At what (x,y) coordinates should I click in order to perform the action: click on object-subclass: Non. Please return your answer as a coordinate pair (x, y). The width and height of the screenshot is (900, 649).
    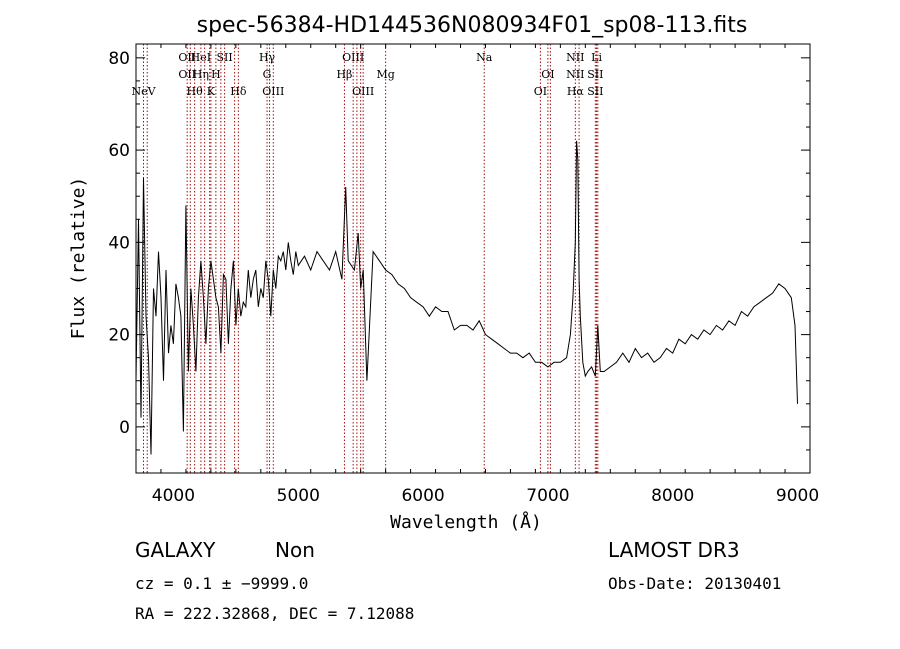
    Looking at the image, I should click on (295, 550).